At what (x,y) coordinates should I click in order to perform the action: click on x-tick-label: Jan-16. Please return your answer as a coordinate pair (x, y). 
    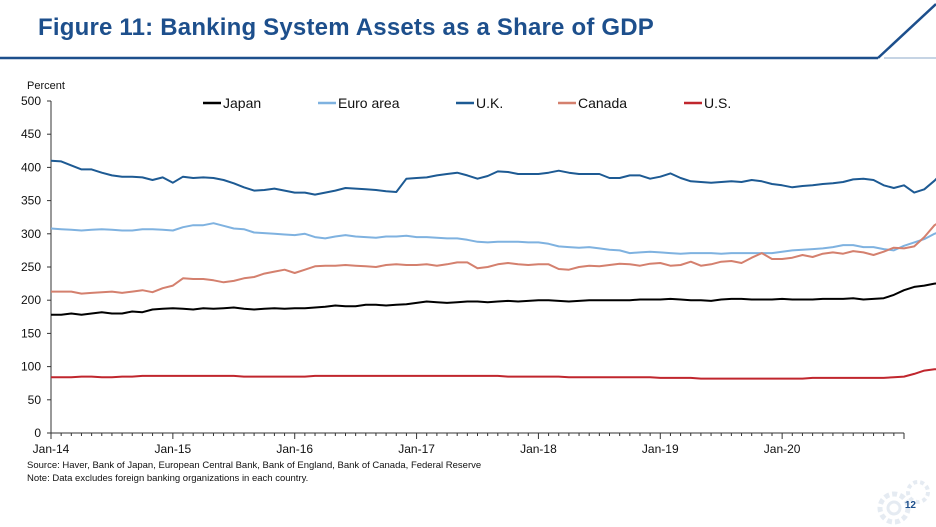
    Looking at the image, I should click on (294, 449).